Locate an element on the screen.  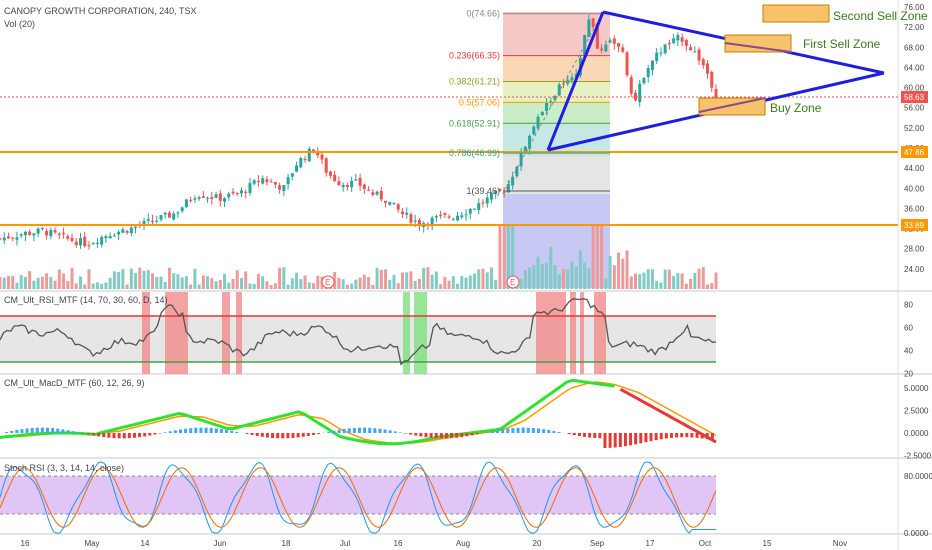
time-tick-3: Jun is located at coordinates (220, 543).